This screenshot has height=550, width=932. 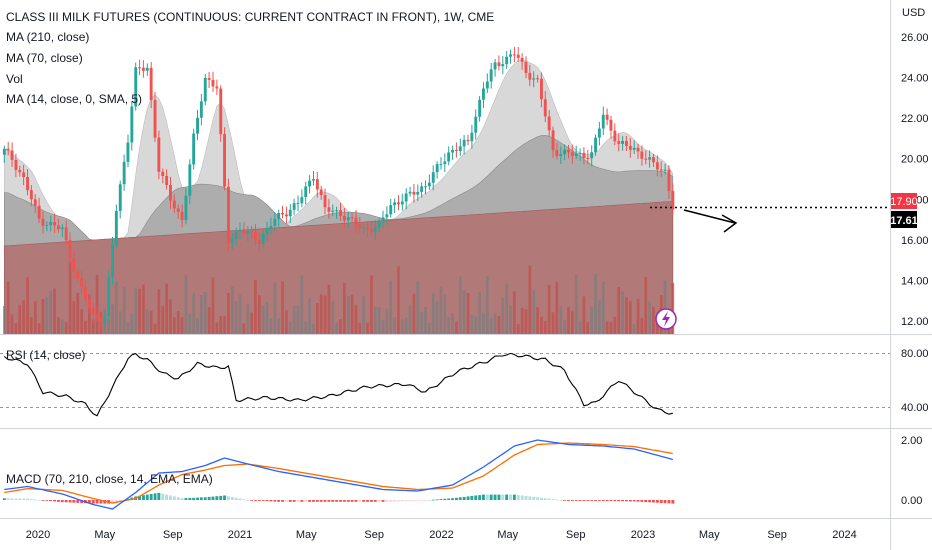 I want to click on macd-pane, so click(x=338, y=474).